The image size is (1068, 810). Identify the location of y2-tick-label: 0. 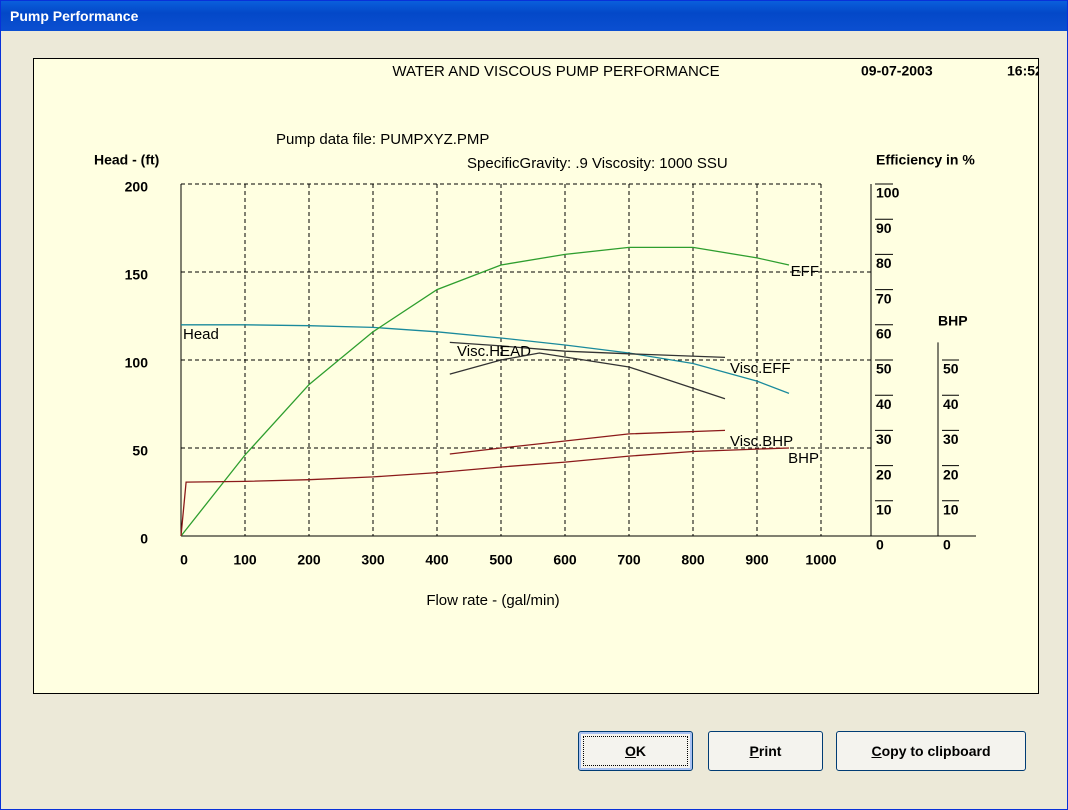
(880, 545).